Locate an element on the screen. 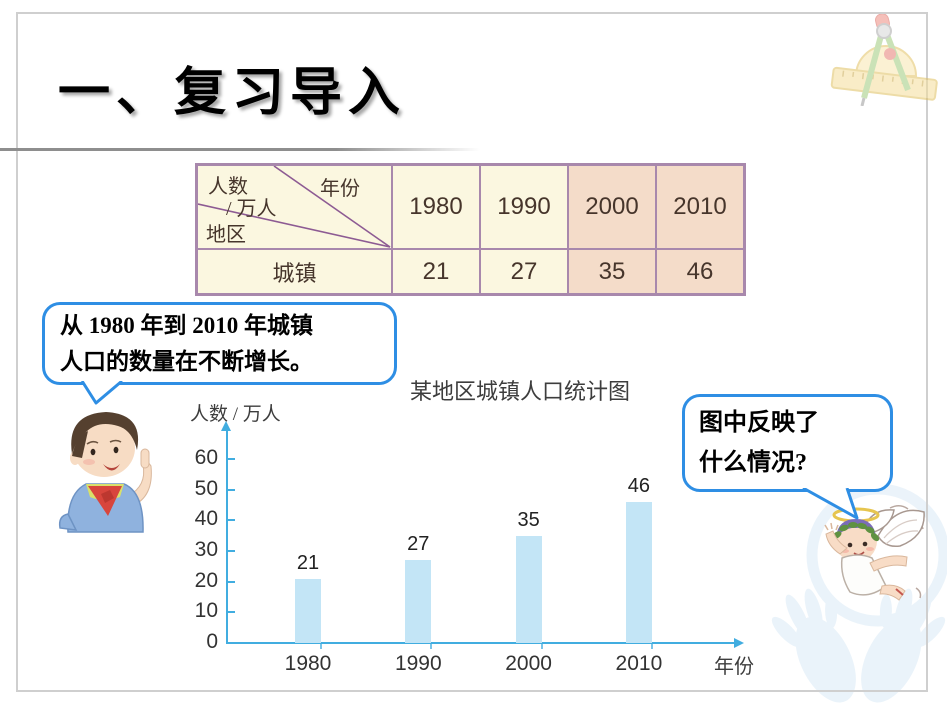  table-value-1980: 21 is located at coordinates (436, 271).